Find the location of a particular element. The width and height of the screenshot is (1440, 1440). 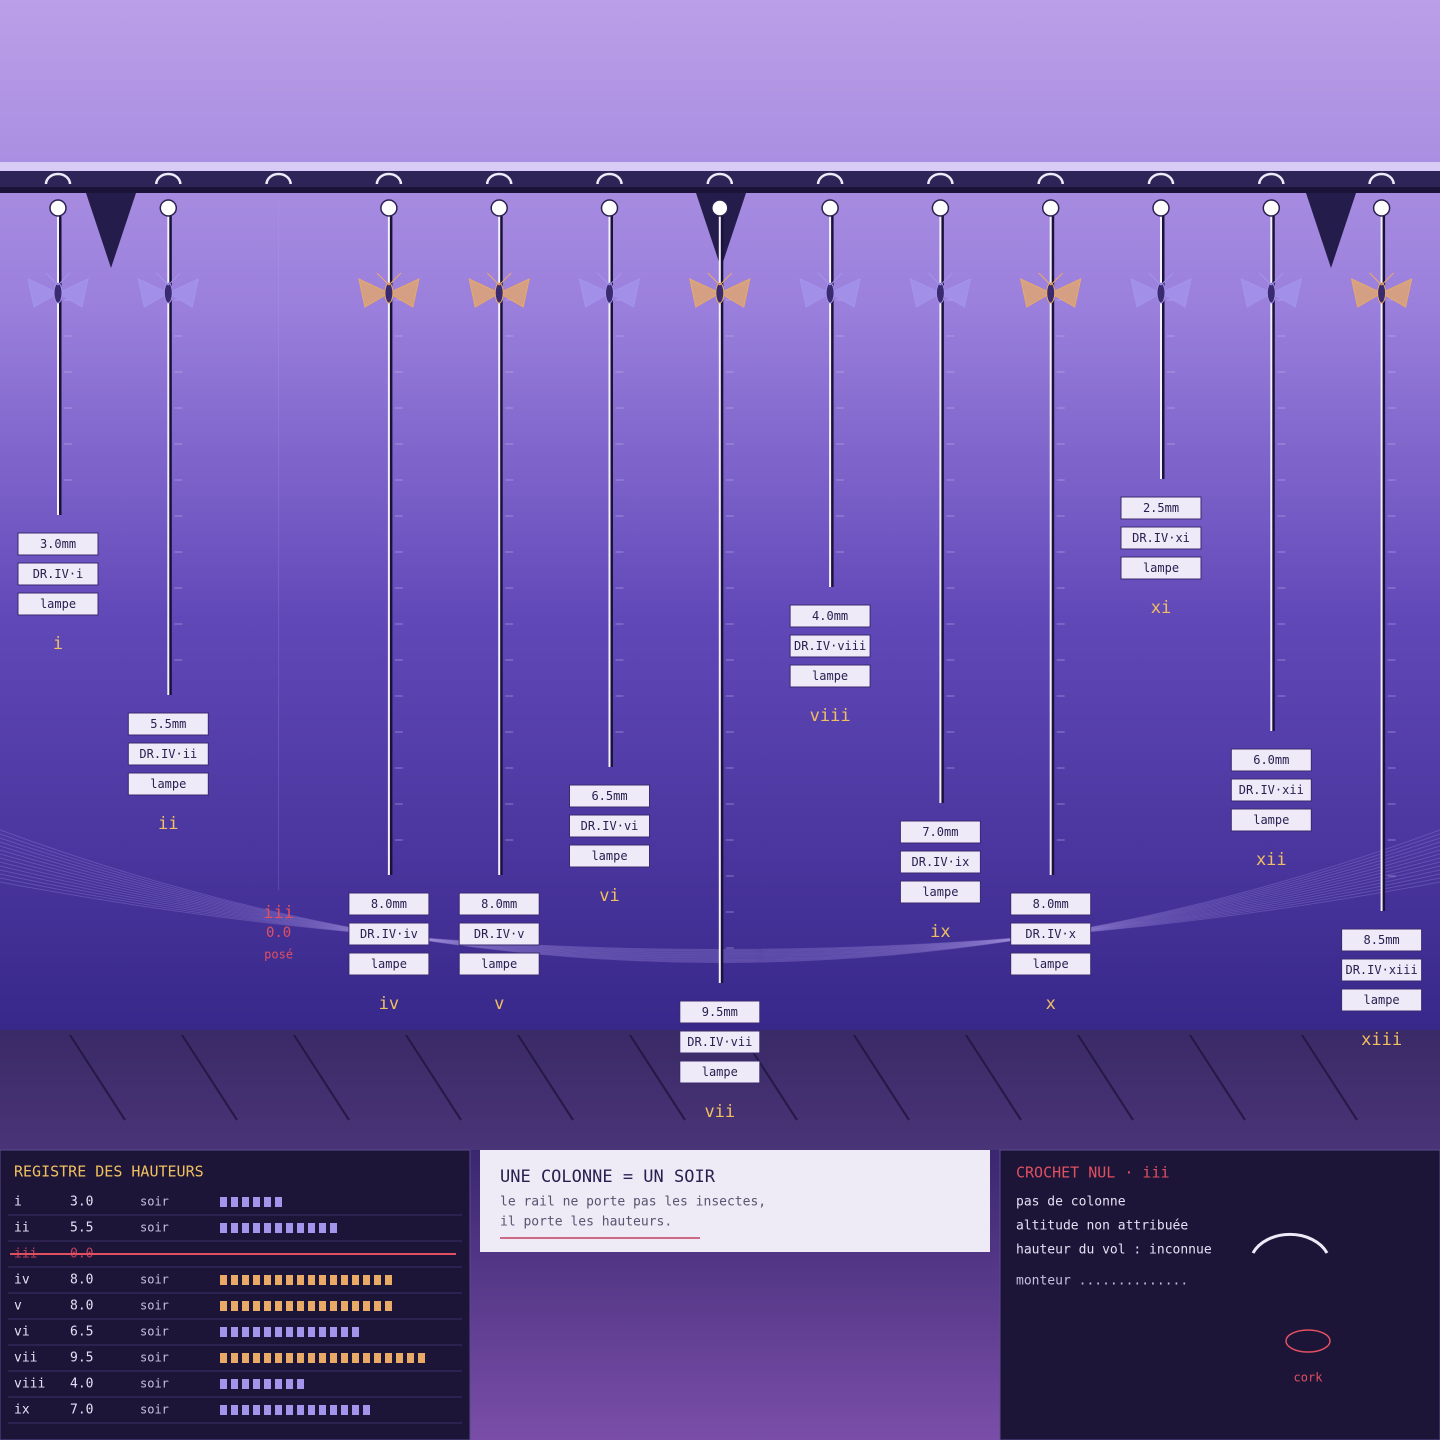

label-code: DR.IV·vii is located at coordinates (719, 1042).